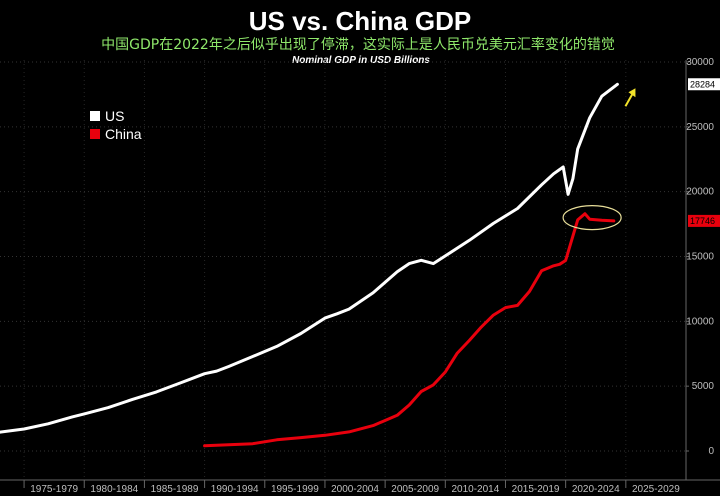 The height and width of the screenshot is (496, 720). I want to click on x-tick-label: 2005-2009, so click(415, 489).